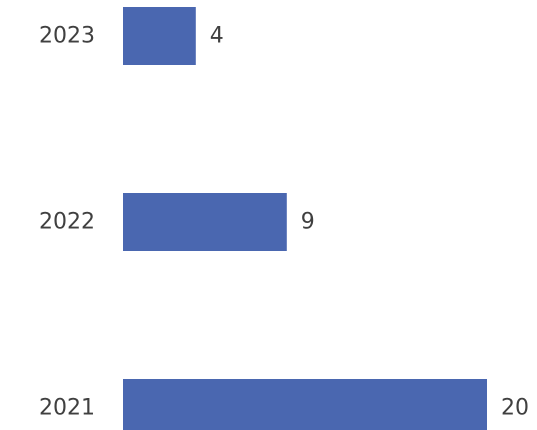 This screenshot has height=430, width=537. Describe the element at coordinates (159, 36) in the screenshot. I see `bar-2023` at that location.